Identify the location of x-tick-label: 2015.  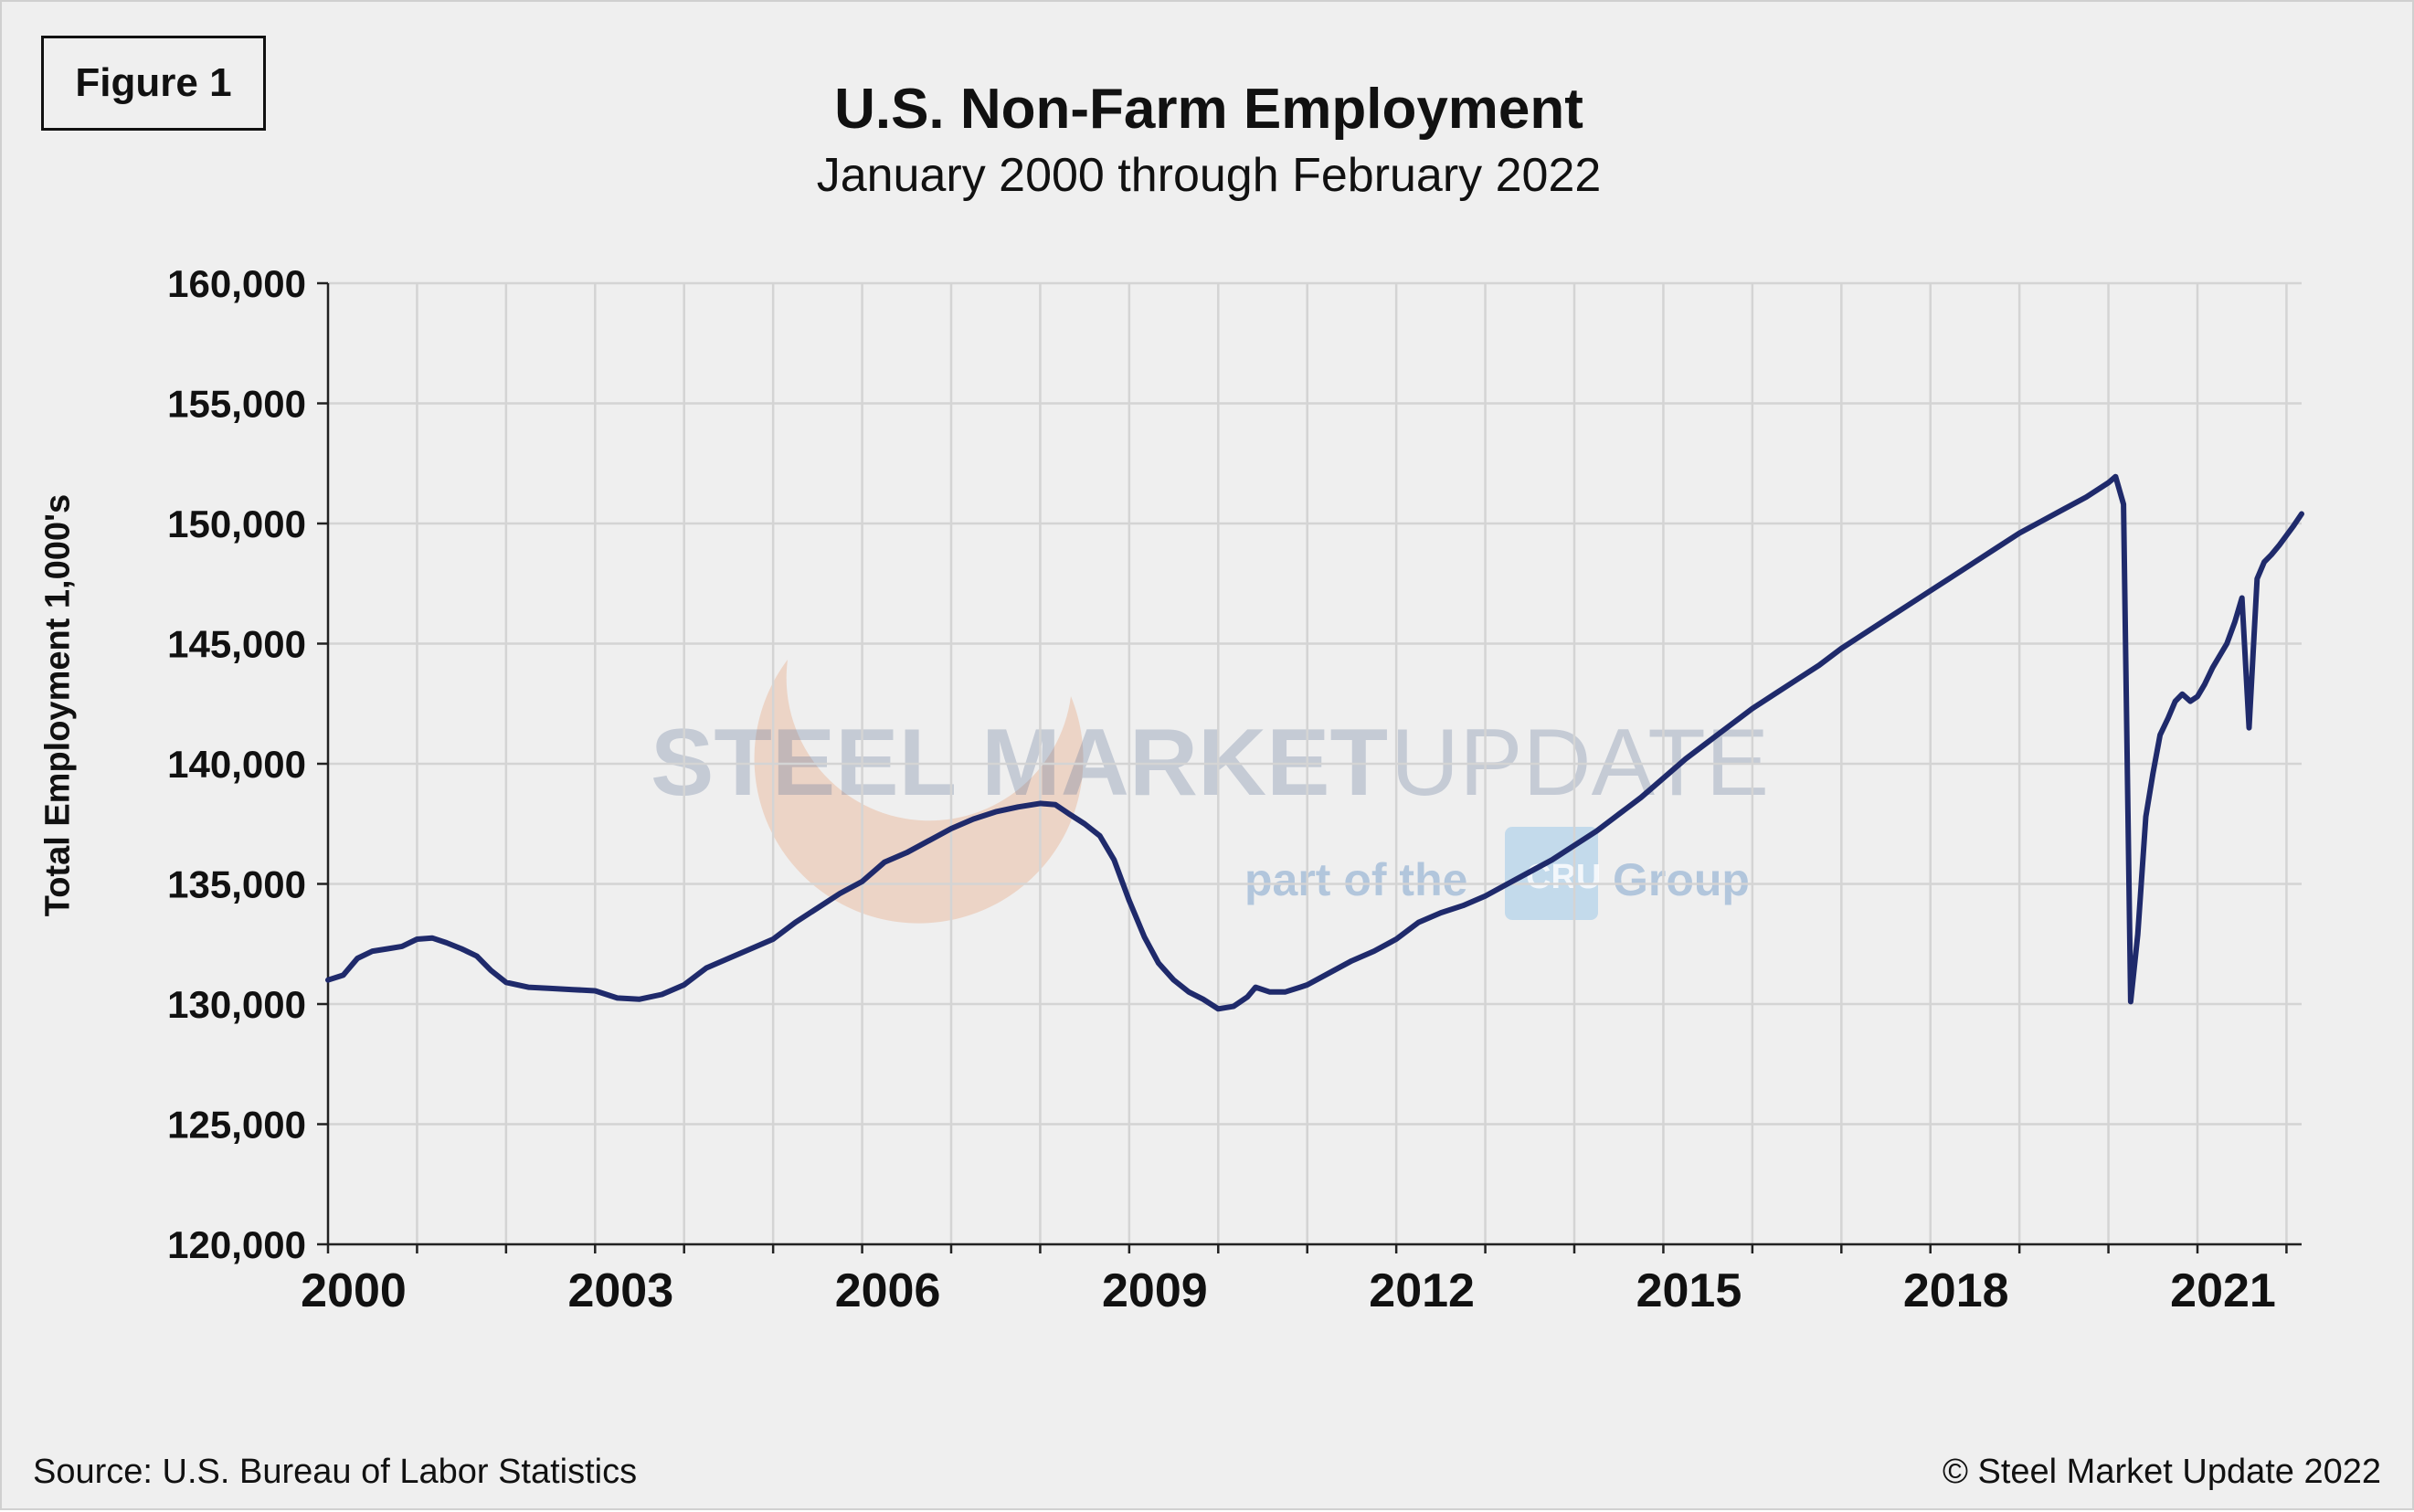
(1689, 1290).